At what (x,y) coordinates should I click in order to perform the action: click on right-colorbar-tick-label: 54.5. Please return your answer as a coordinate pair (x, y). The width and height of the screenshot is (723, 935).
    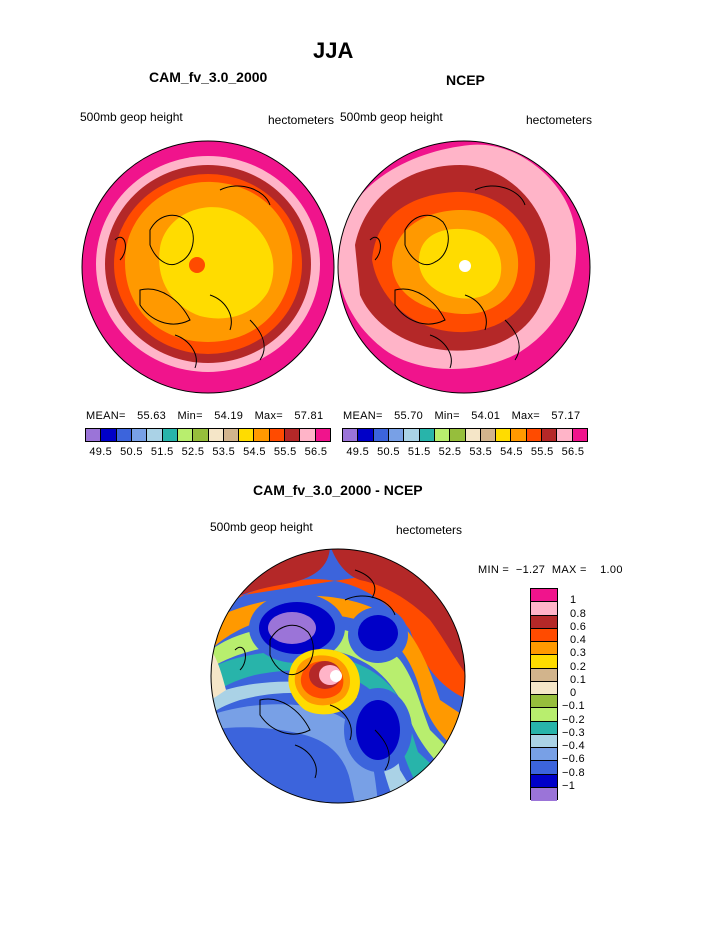
    Looking at the image, I should click on (511, 452).